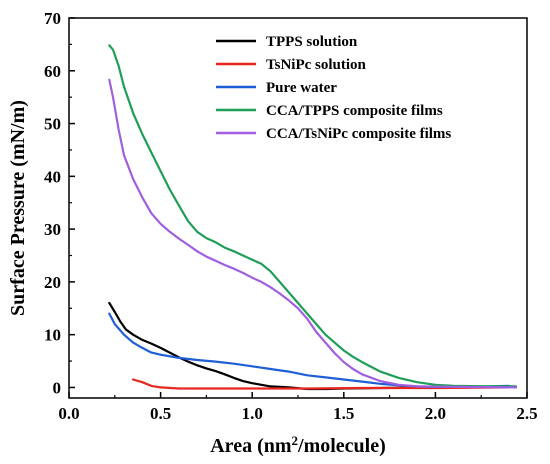 The image size is (550, 464). What do you see at coordinates (301, 88) in the screenshot?
I see `legend-label: Pure water` at bounding box center [301, 88].